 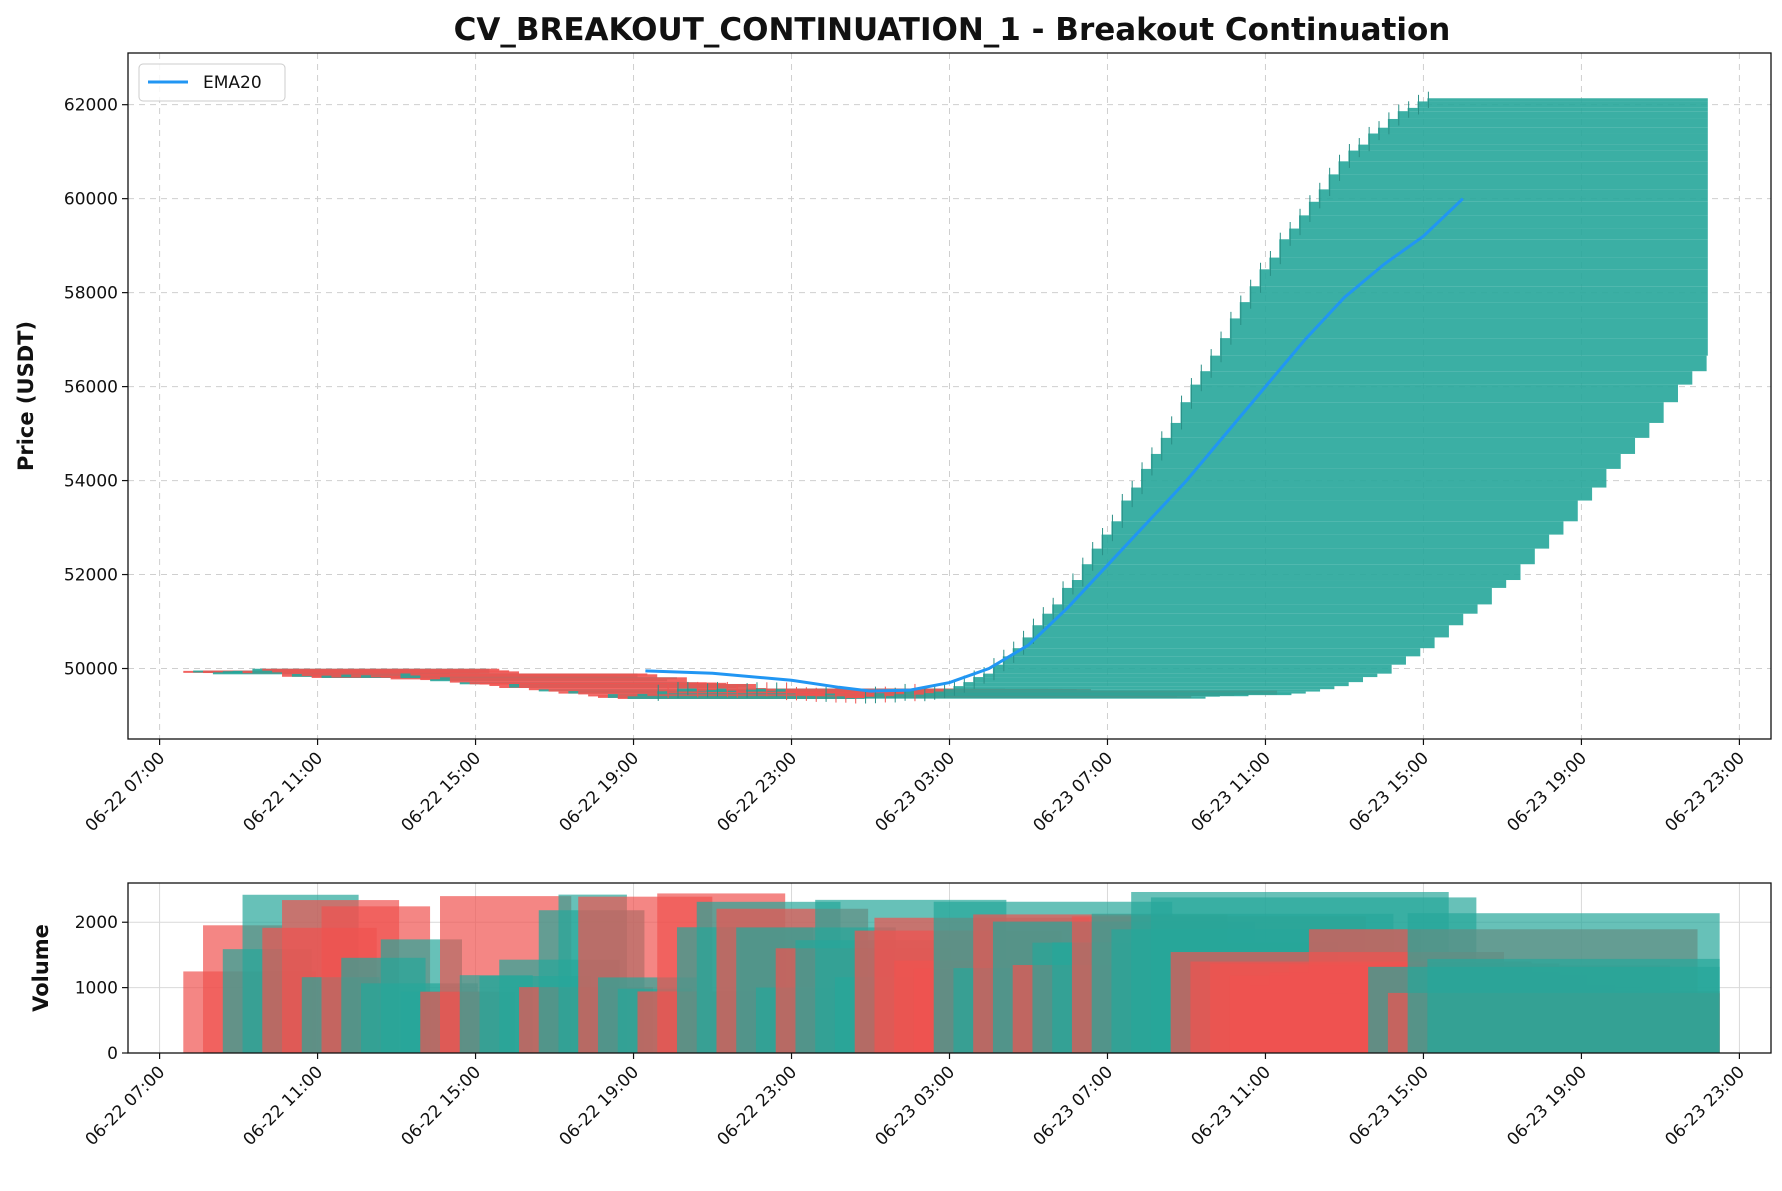 I want to click on volume-bars, so click(x=951, y=972).